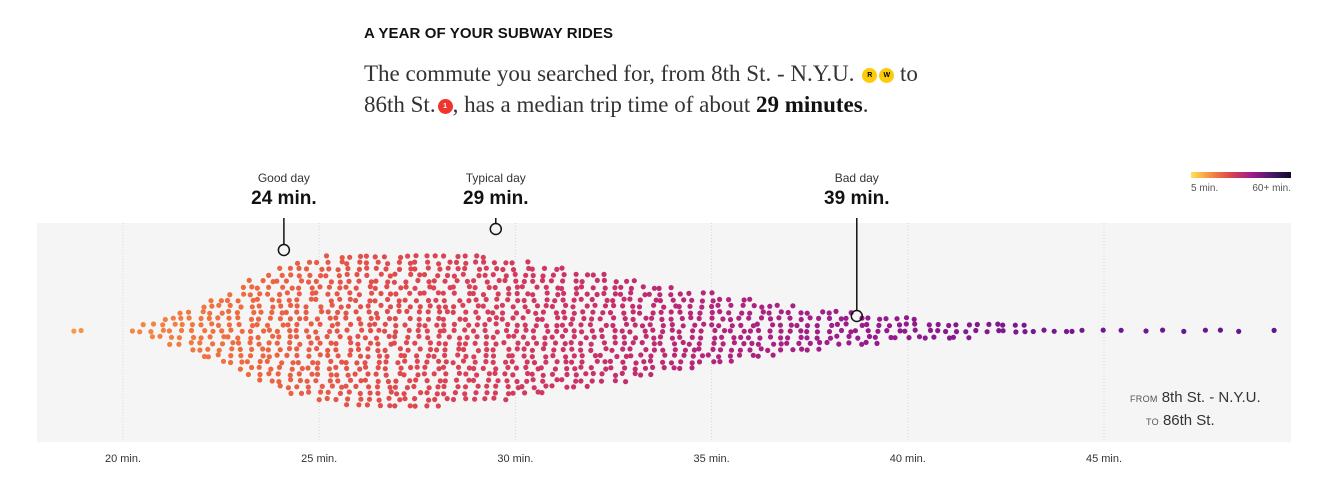  Describe the element at coordinates (123, 459) in the screenshot. I see `x-tick-label: 20 min.` at that location.